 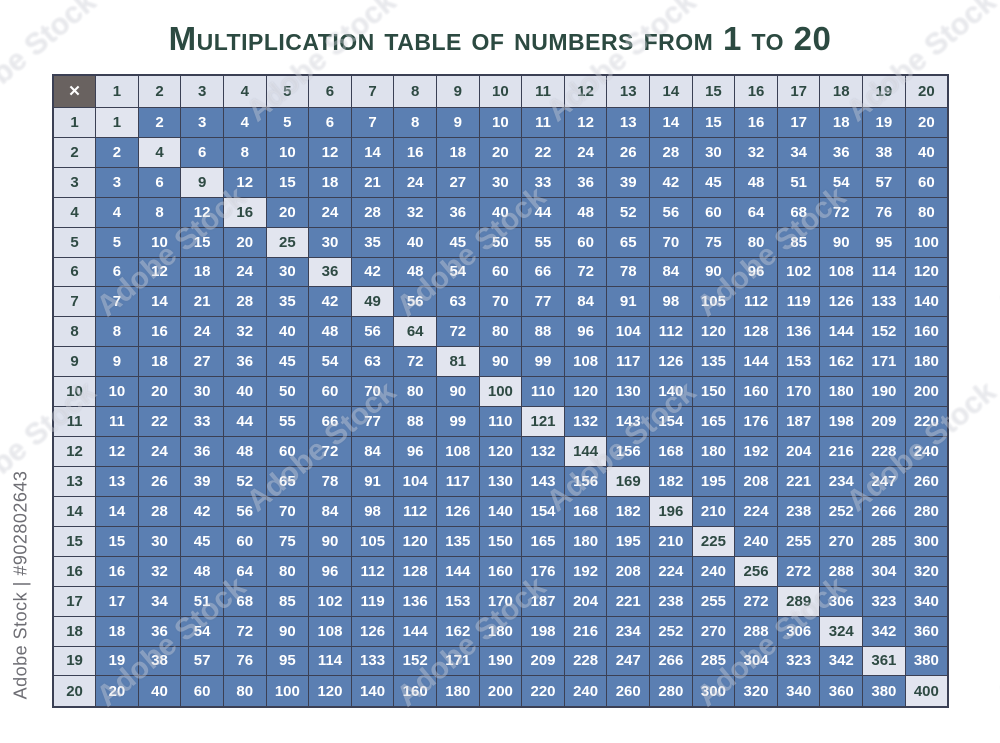 I want to click on cell-13x15: 195, so click(x=713, y=481).